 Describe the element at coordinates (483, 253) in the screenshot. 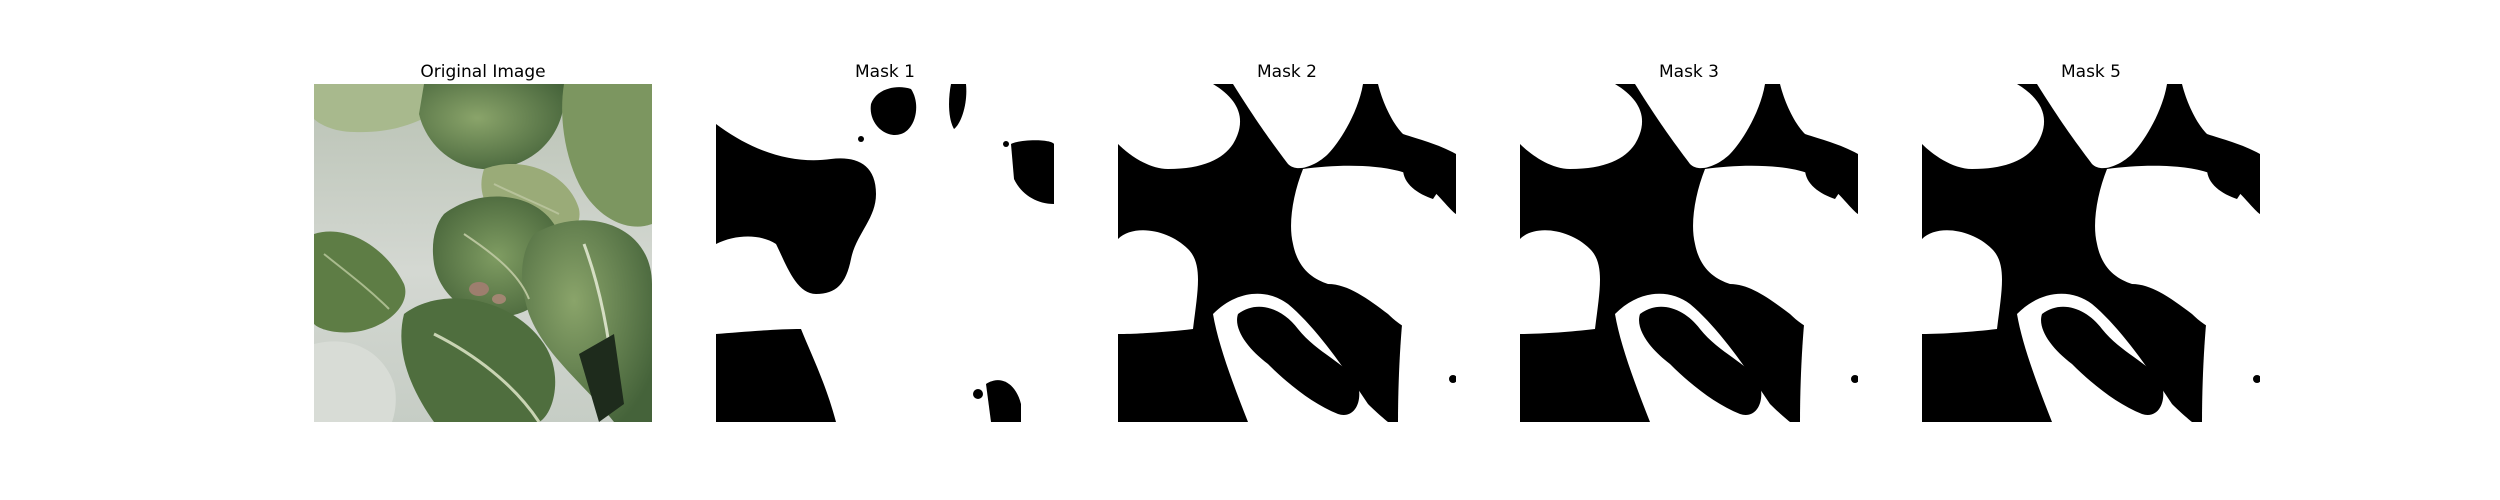

I see `original-leaf-photo` at that location.